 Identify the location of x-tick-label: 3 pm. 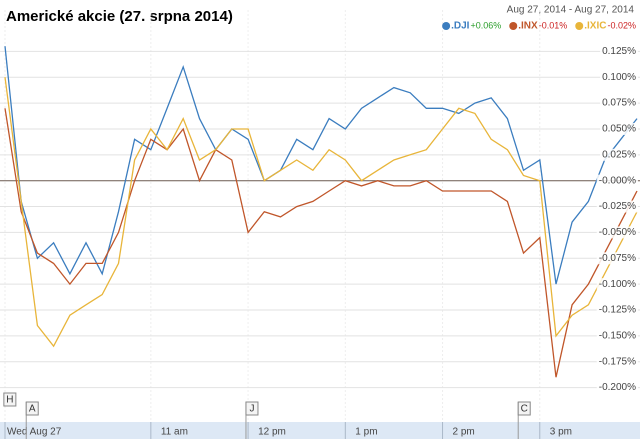
(561, 432).